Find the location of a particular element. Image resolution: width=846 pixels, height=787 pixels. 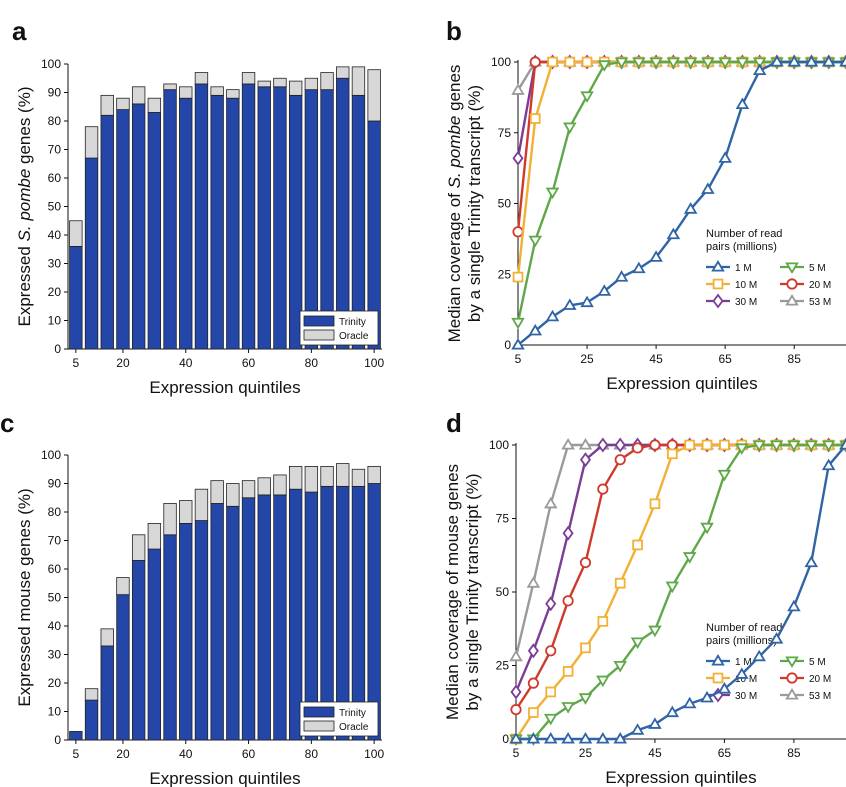

legend-label-trinity: Trinity is located at coordinates (352, 322).